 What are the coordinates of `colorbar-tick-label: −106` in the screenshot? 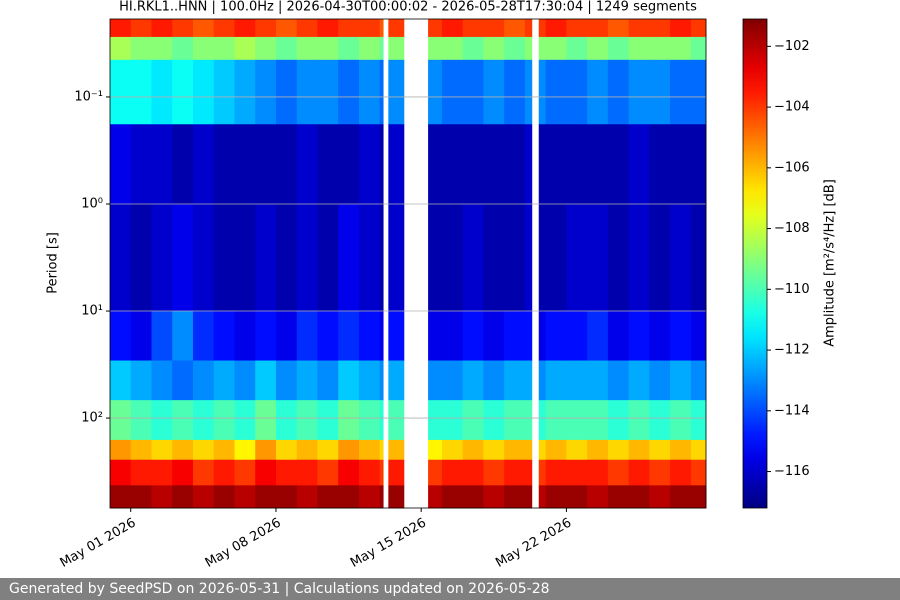 It's located at (792, 167).